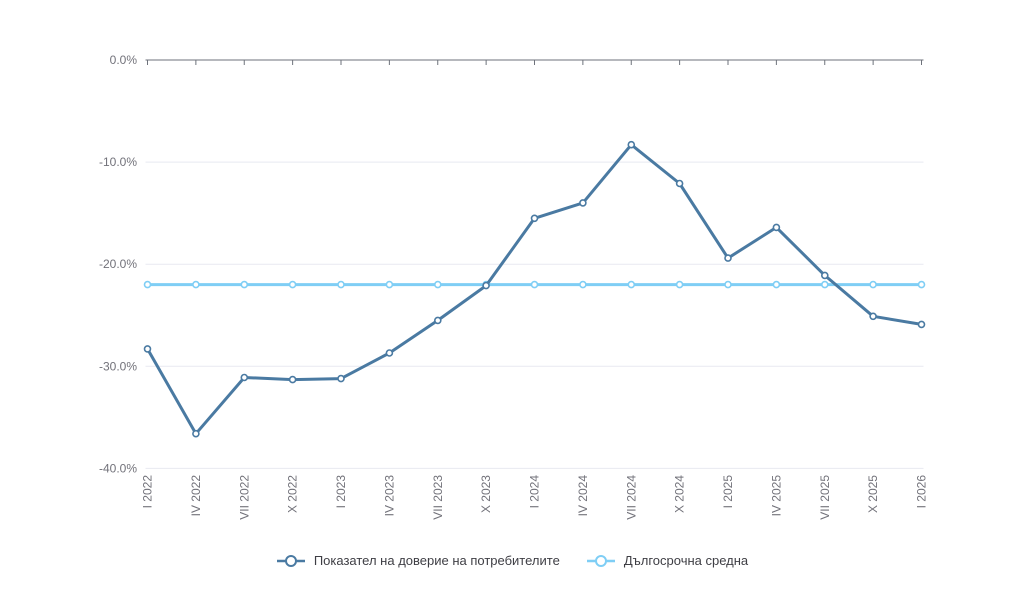  I want to click on x-tick-label: IV 2023, so click(389, 496).